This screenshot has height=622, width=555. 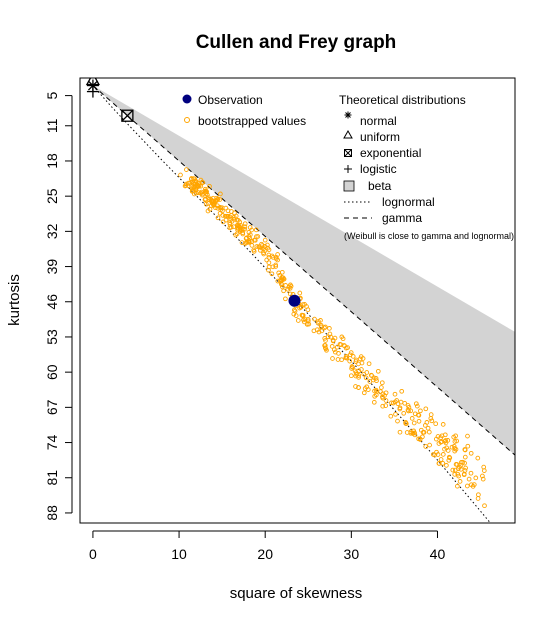 I want to click on x-tick-label: 20, so click(x=265, y=554).